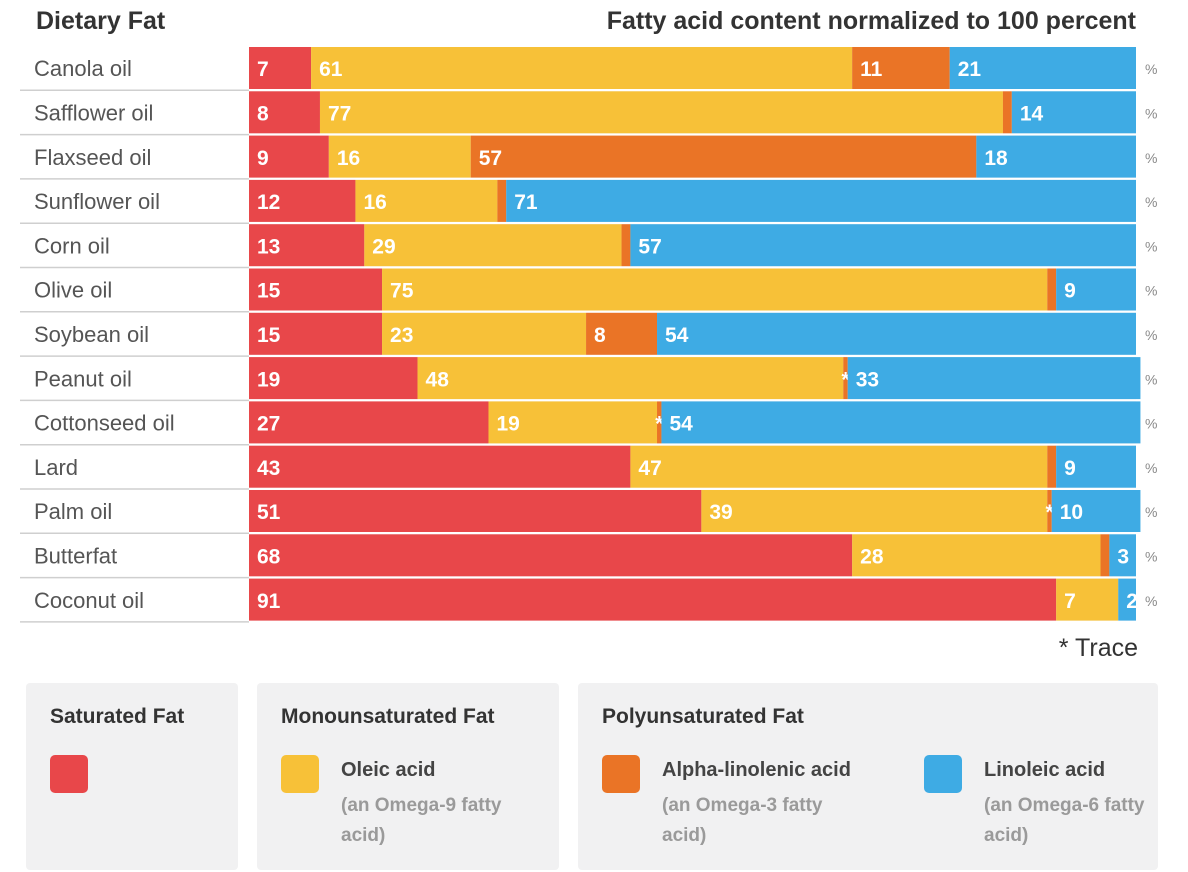 The image size is (1188, 872). Describe the element at coordinates (703, 716) in the screenshot. I see `legend-poly-title: Polyunsaturated Fat` at that location.